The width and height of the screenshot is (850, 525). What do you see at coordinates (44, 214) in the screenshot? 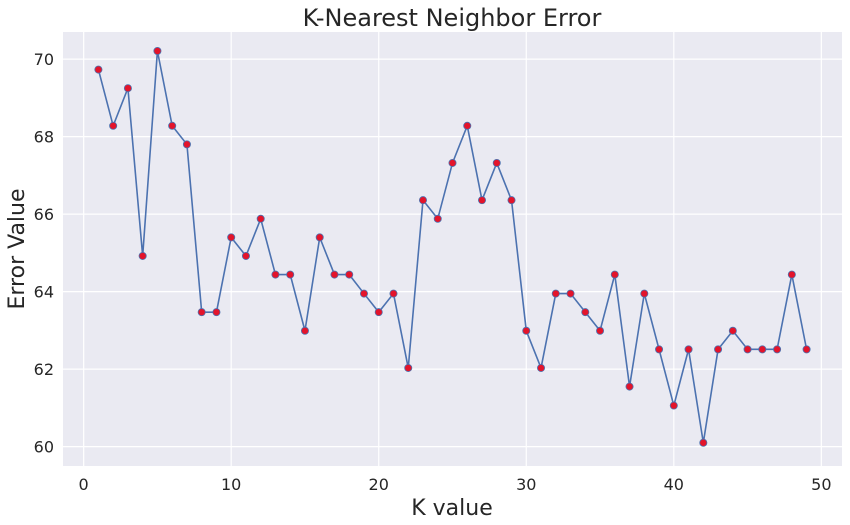
I see `y-tick-label: 66` at bounding box center [44, 214].